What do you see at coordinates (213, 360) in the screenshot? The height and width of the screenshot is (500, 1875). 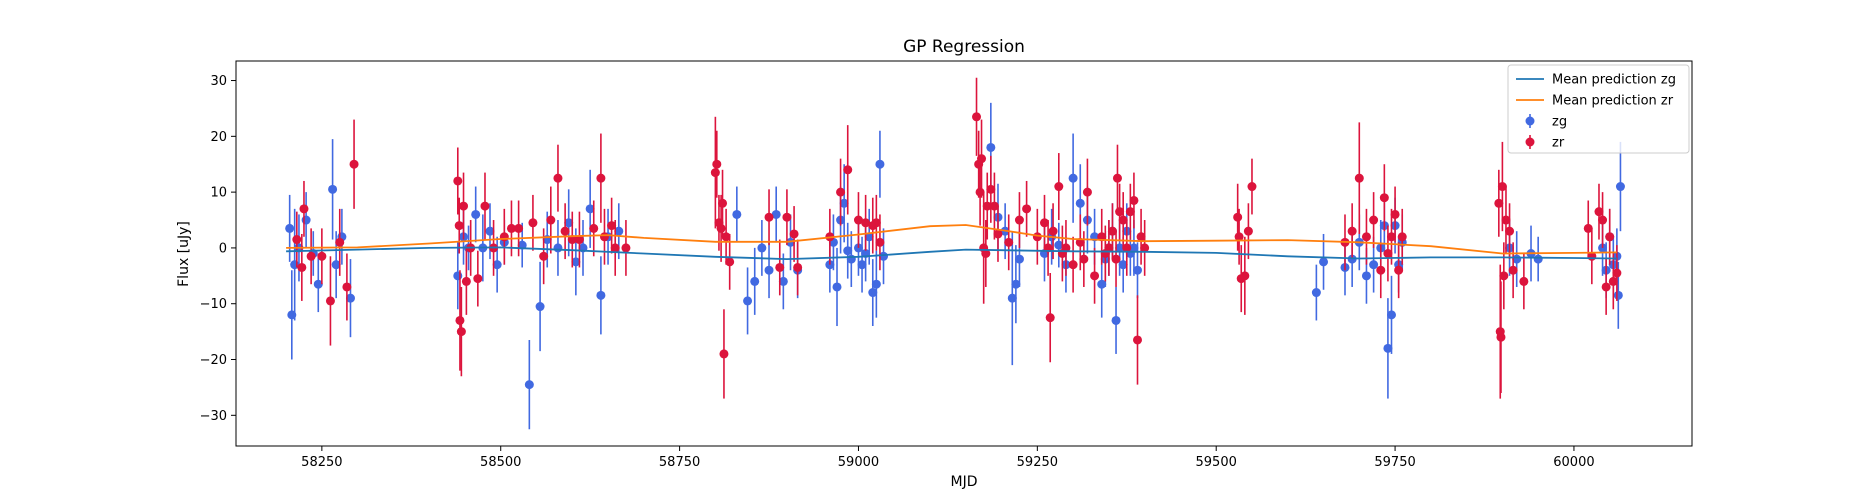 I see `y-tick-label: −20` at bounding box center [213, 360].